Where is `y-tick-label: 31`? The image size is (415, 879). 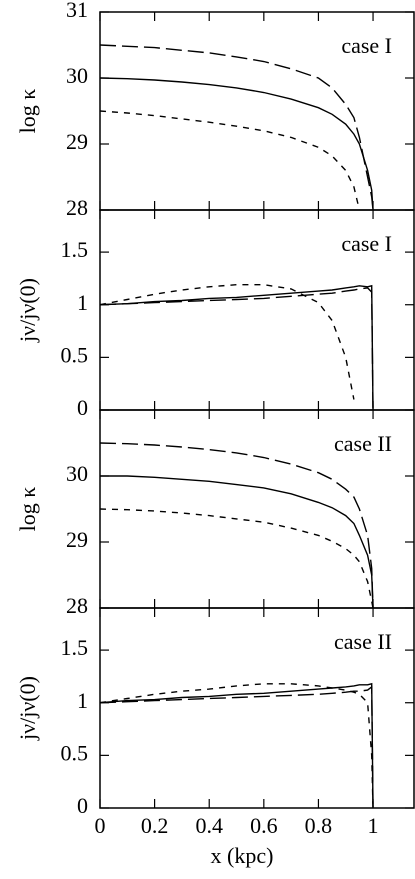 y-tick-label: 31 is located at coordinates (77, 11).